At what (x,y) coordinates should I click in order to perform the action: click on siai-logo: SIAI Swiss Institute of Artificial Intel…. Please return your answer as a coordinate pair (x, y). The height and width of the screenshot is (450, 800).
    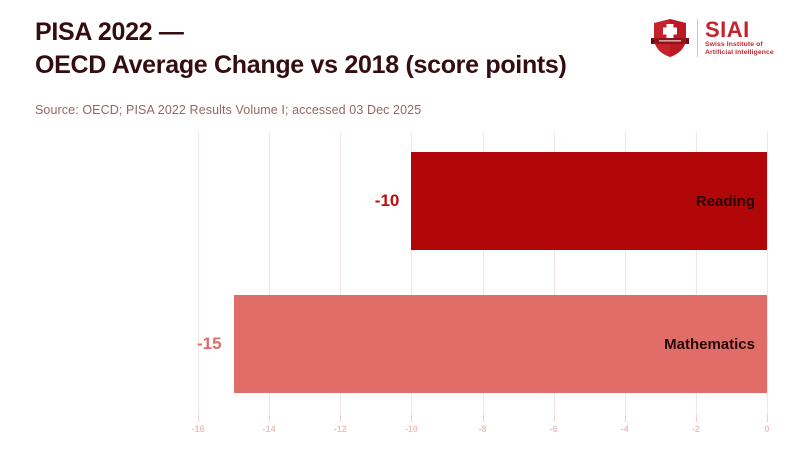
    Looking at the image, I should click on (712, 38).